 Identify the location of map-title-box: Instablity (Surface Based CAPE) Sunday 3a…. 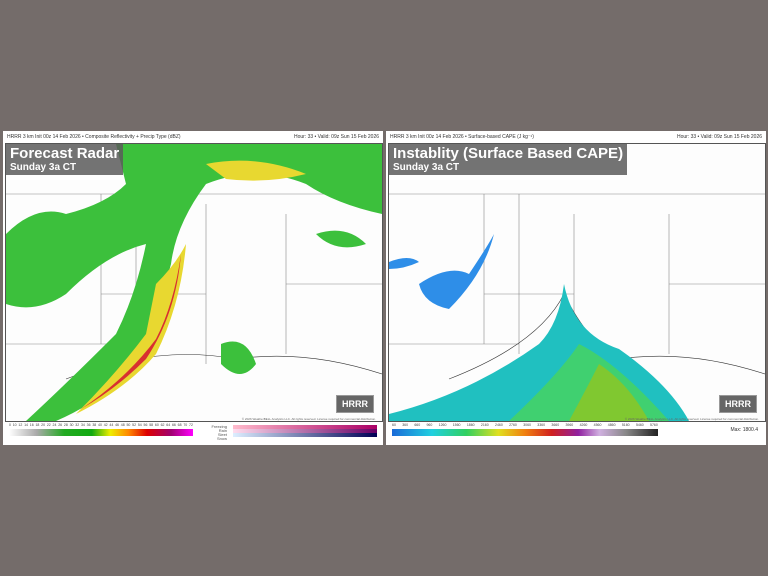
(508, 159).